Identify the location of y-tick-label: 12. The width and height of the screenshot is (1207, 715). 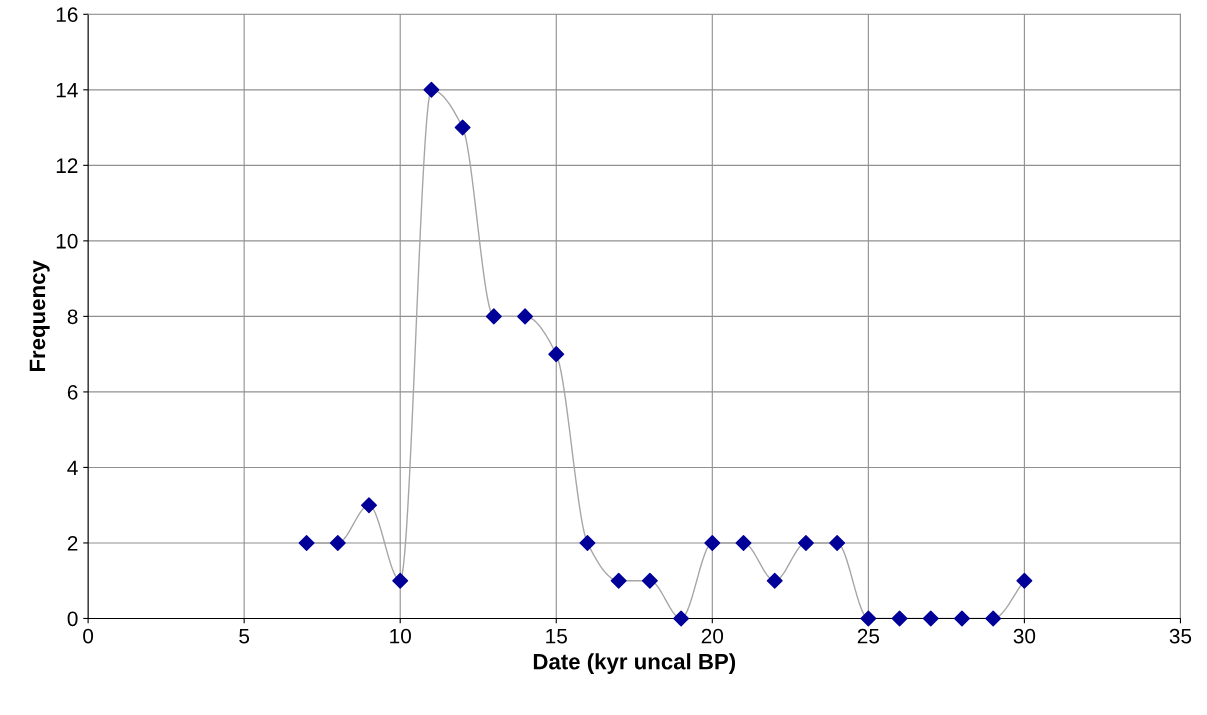
(67, 165).